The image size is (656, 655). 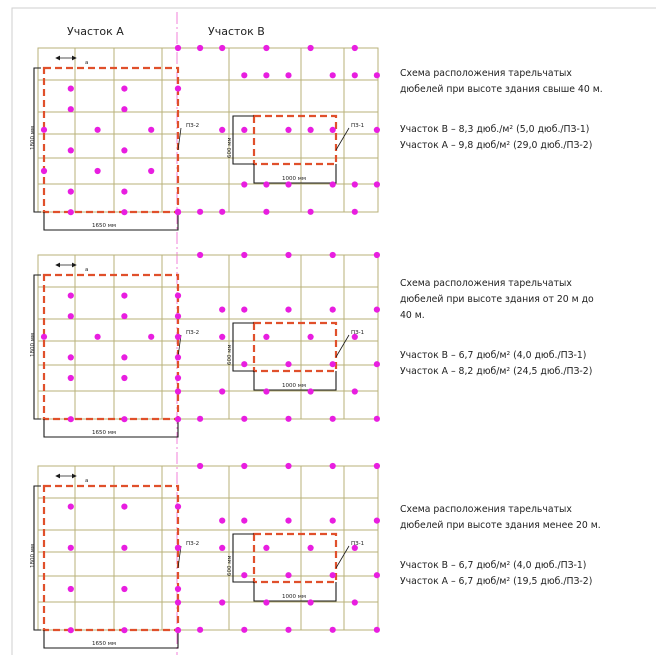 What do you see at coordinates (179, 139) in the screenshot?
I see `pz2-leader-line` at bounding box center [179, 139].